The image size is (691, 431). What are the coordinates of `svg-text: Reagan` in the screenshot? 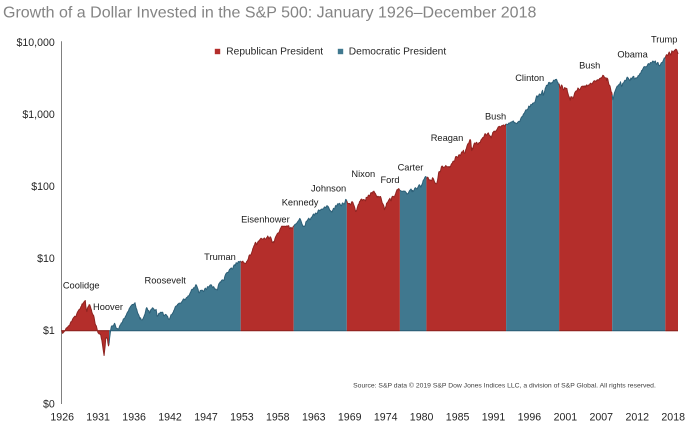 It's located at (447, 138).